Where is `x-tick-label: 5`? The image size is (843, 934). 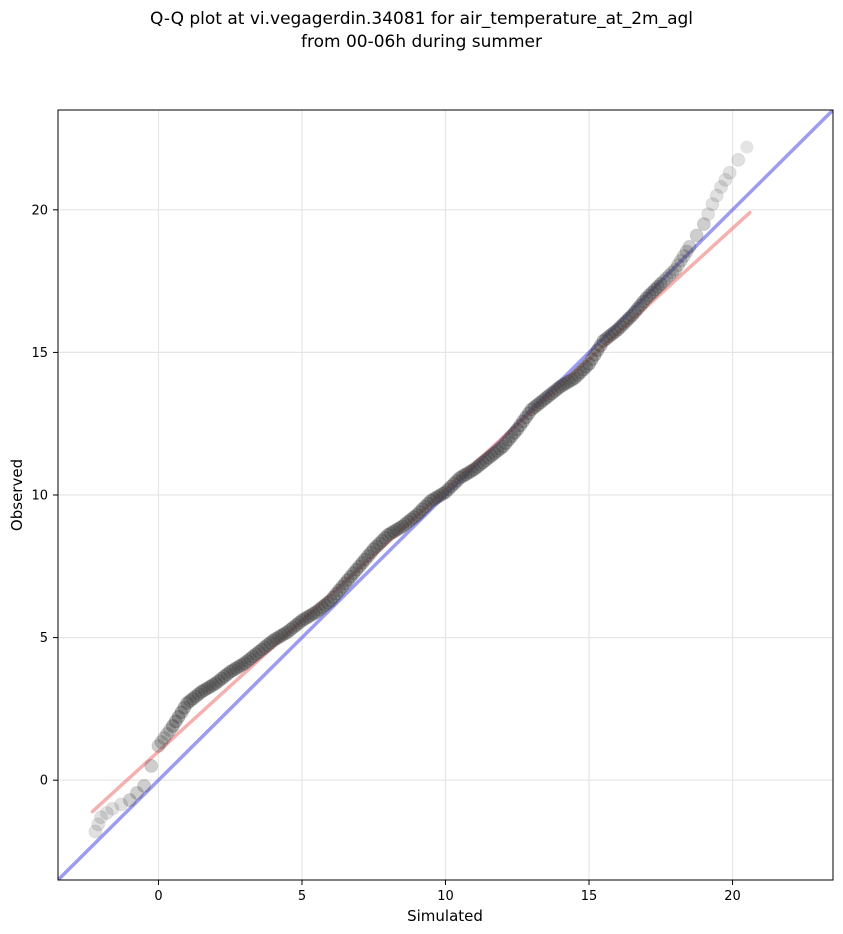 x-tick-label: 5 is located at coordinates (302, 896).